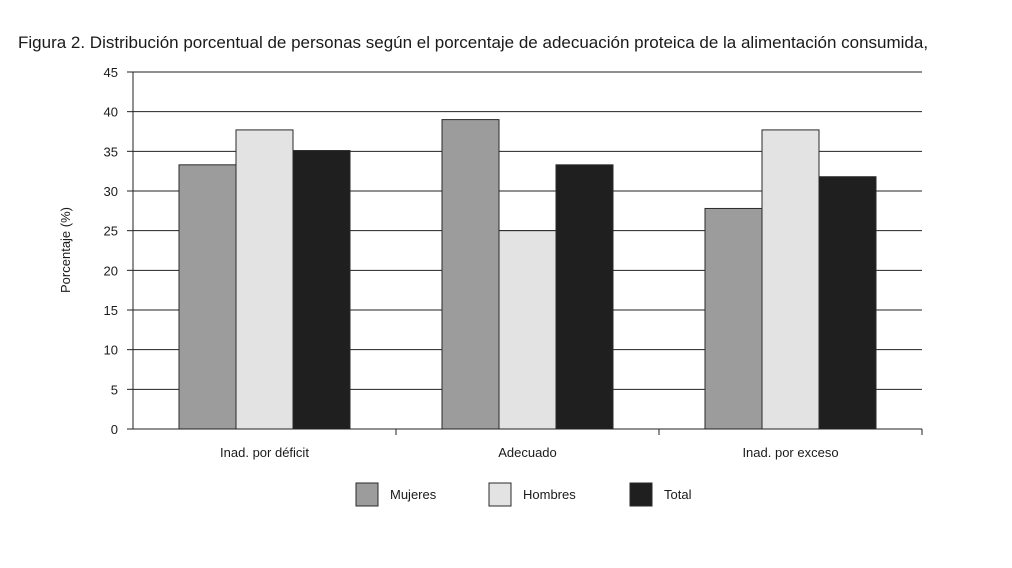 This screenshot has height=568, width=1012. What do you see at coordinates (367, 494) in the screenshot?
I see `legend-swatch-mujeres` at bounding box center [367, 494].